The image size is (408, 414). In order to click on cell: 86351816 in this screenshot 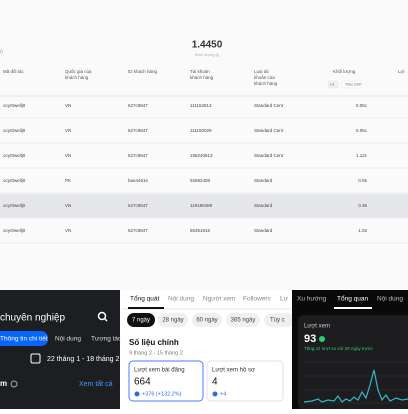, I will do `click(200, 230)`.